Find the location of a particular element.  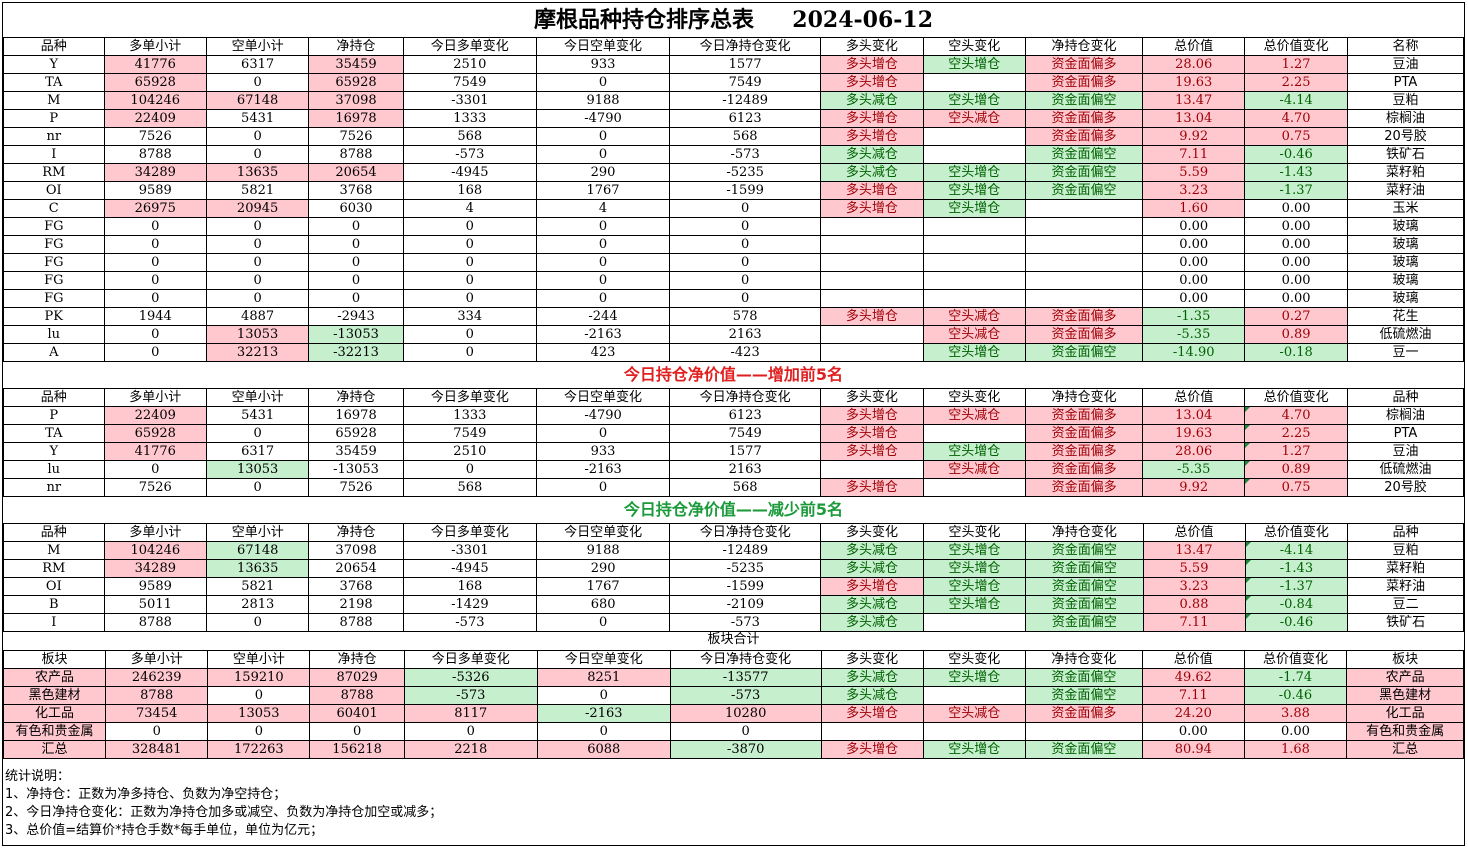

cell-value: 7.11 is located at coordinates (1194, 154).